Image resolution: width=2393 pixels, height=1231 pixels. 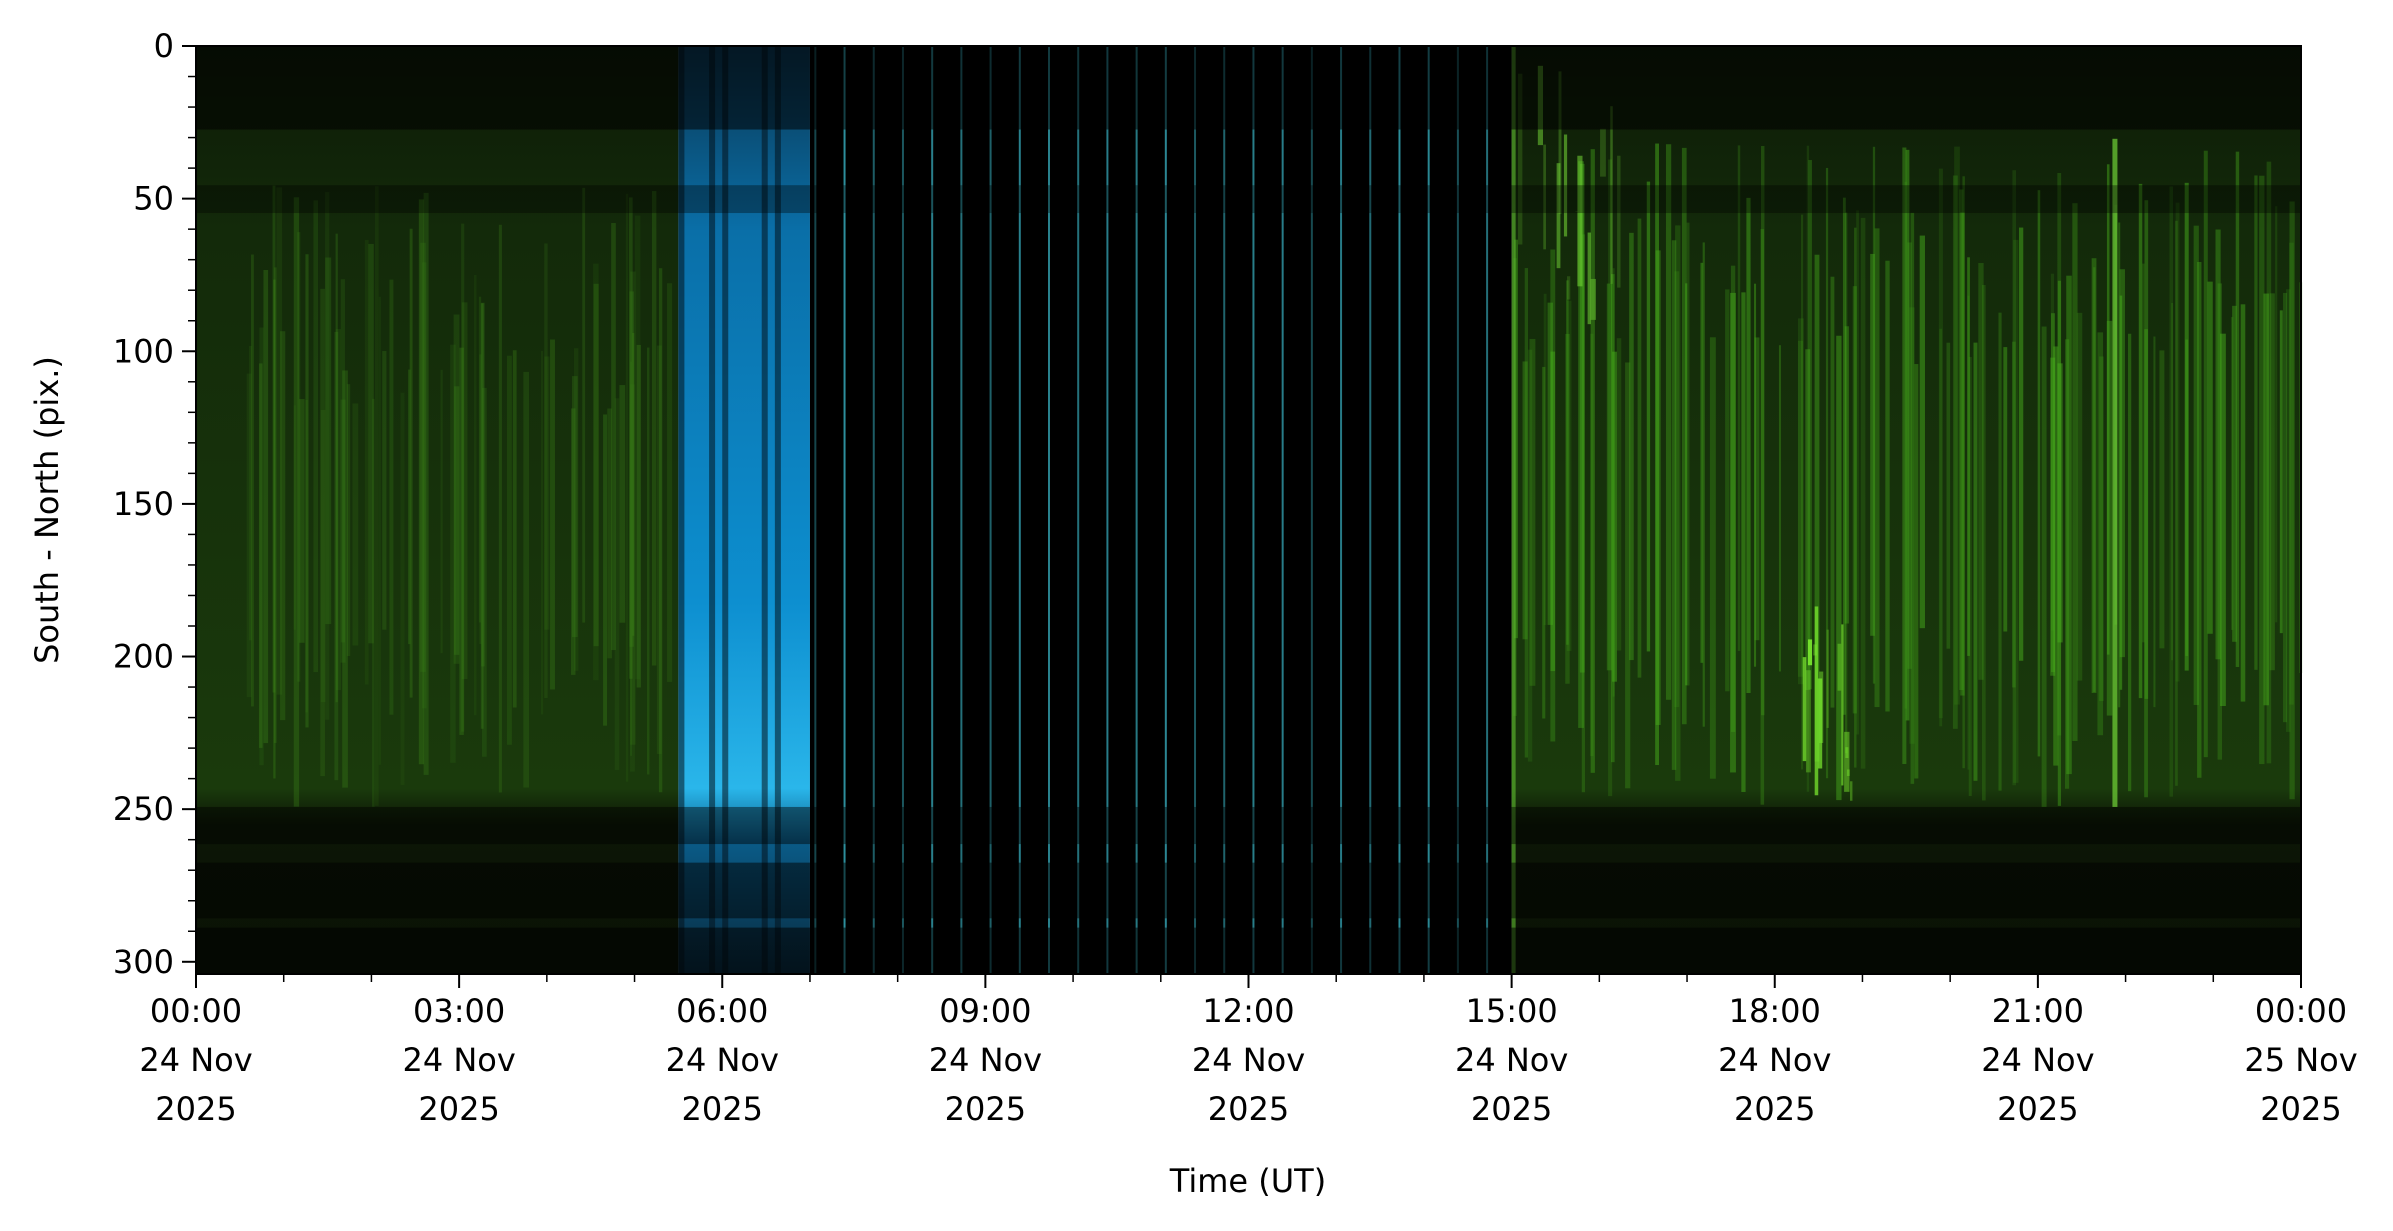 I want to click on x-tick-label: 25 Nov, so click(x=2300, y=1060).